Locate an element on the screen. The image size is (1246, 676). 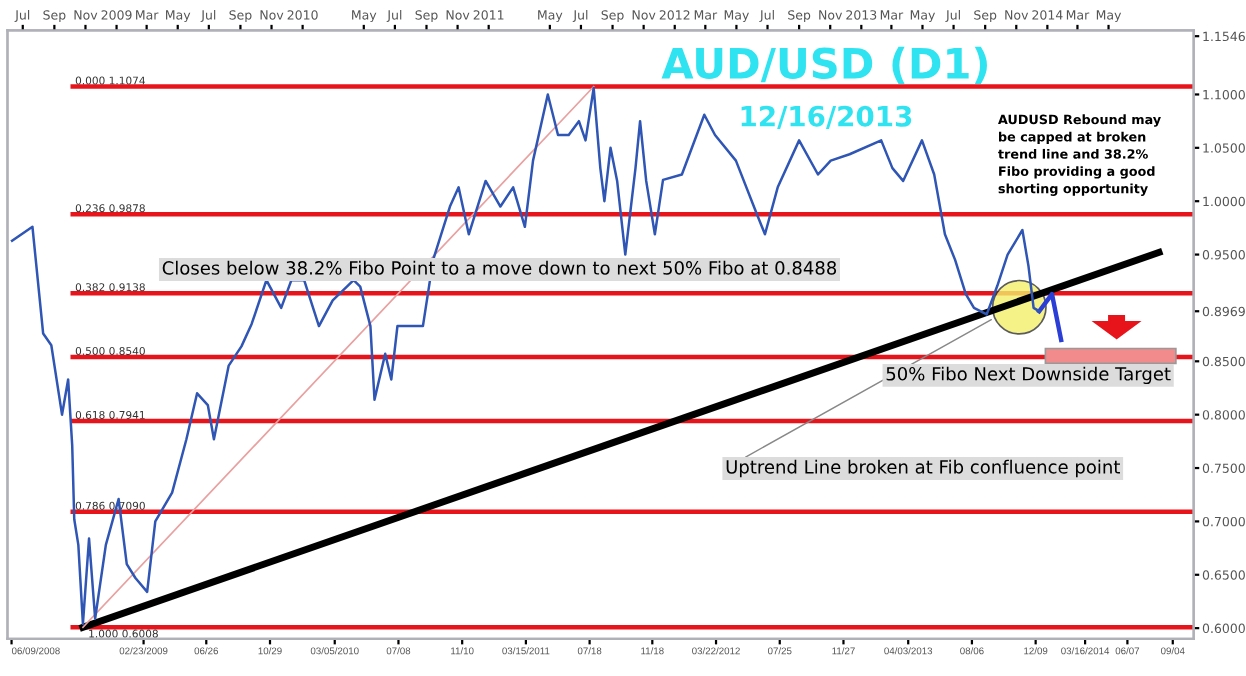
annotation: Closes below 38.2% Fibo Point to a move down to next 50% Fibo at 0.8488 is located at coordinates (499, 267).